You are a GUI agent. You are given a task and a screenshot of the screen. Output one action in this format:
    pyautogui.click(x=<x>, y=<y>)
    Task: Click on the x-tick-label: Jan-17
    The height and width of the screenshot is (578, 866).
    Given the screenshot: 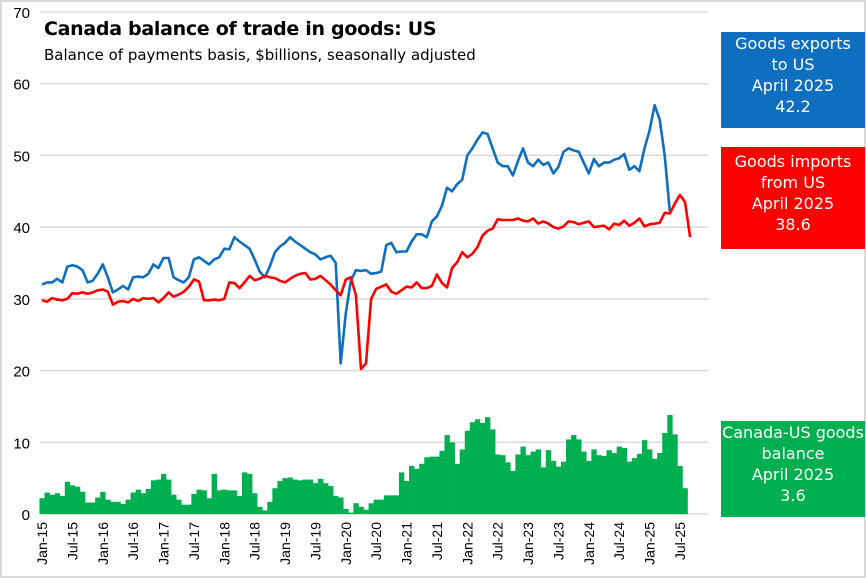 What is the action you would take?
    pyautogui.click(x=164, y=543)
    